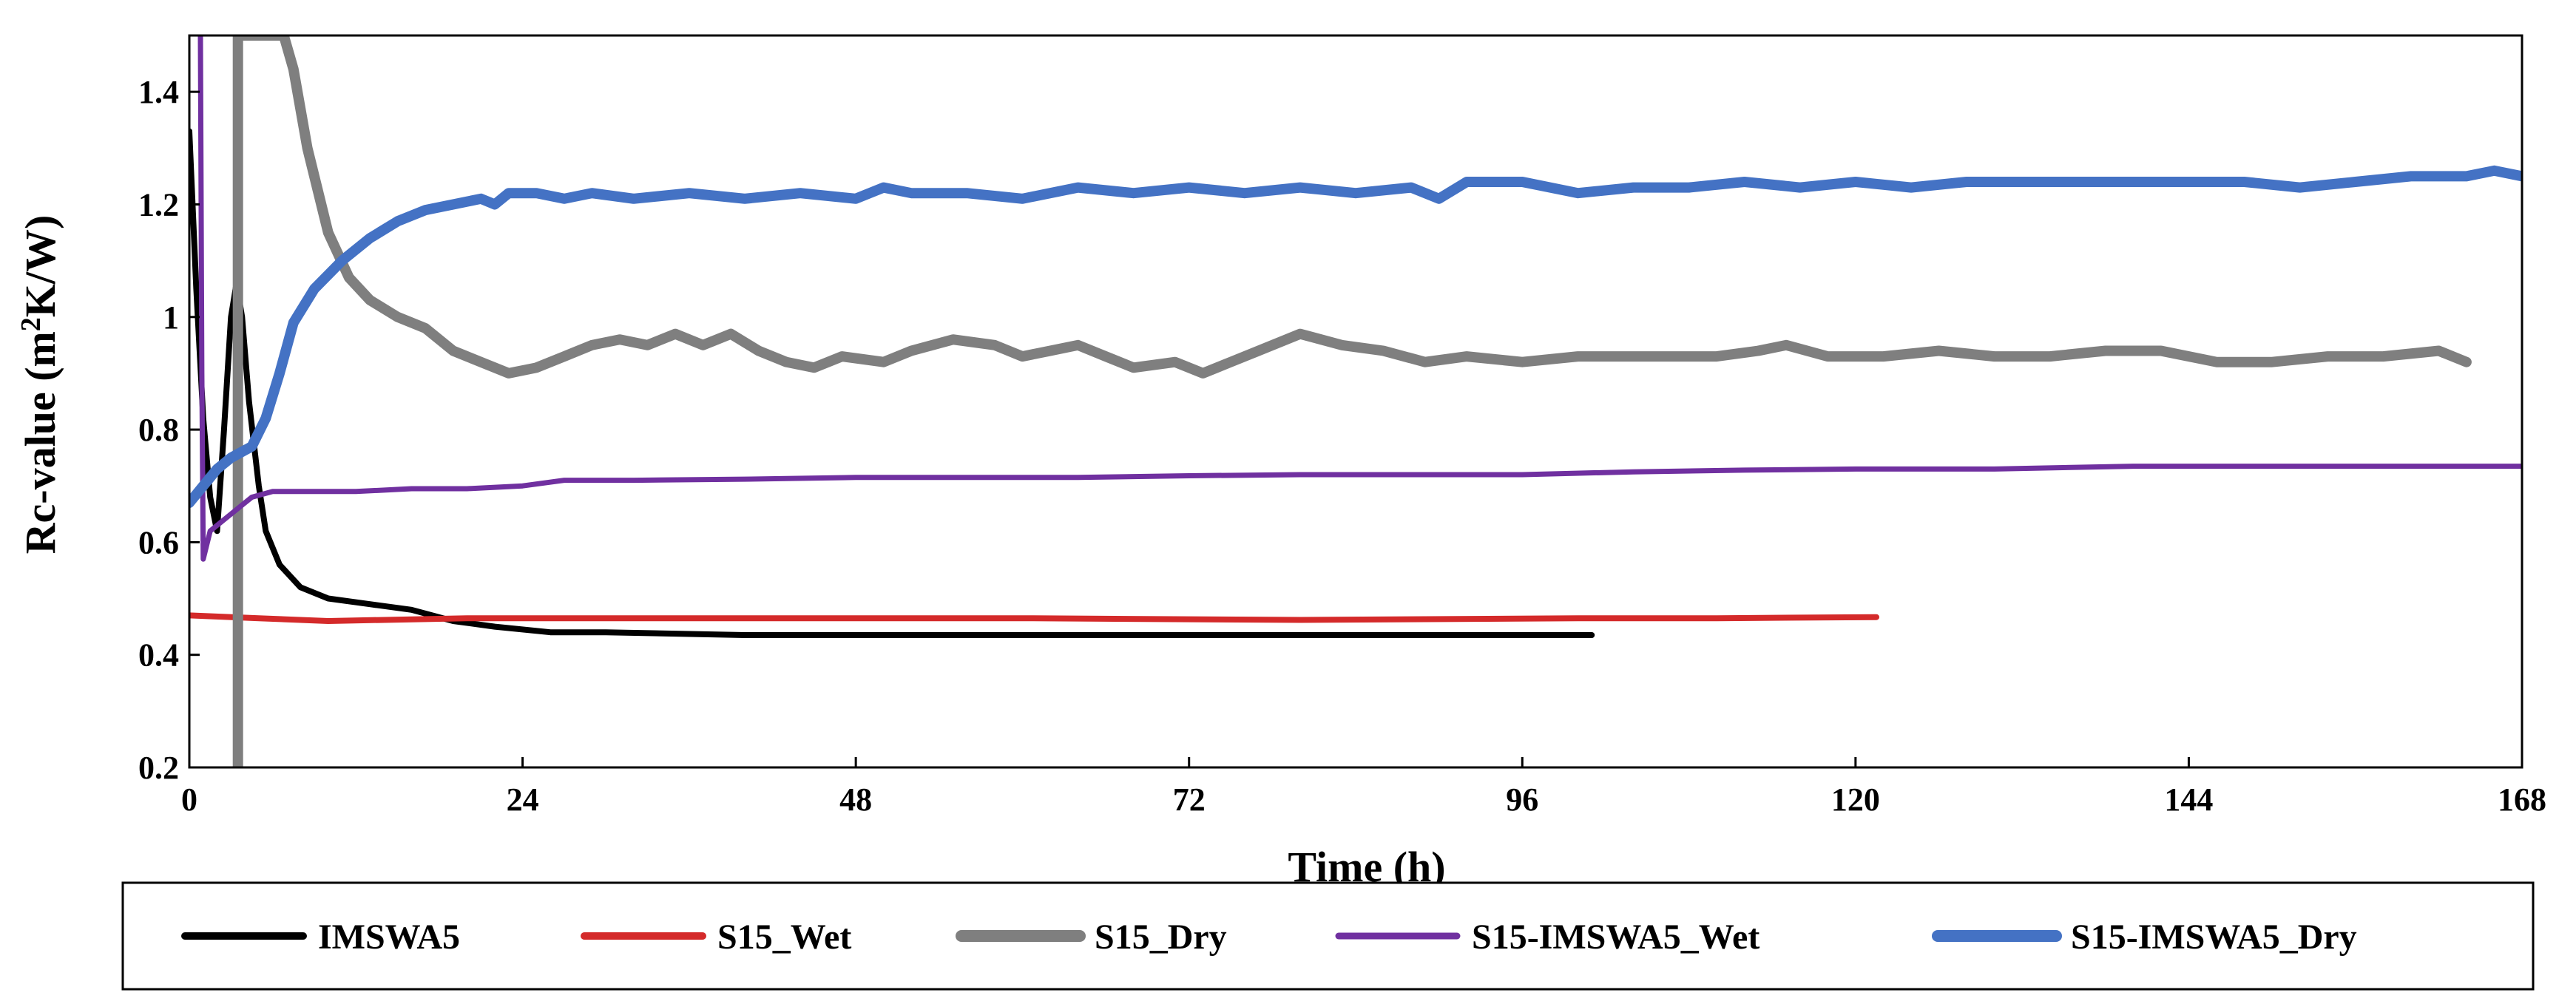 The image size is (2576, 1004). What do you see at coordinates (158, 204) in the screenshot?
I see `y-tick-label: 1.2` at bounding box center [158, 204].